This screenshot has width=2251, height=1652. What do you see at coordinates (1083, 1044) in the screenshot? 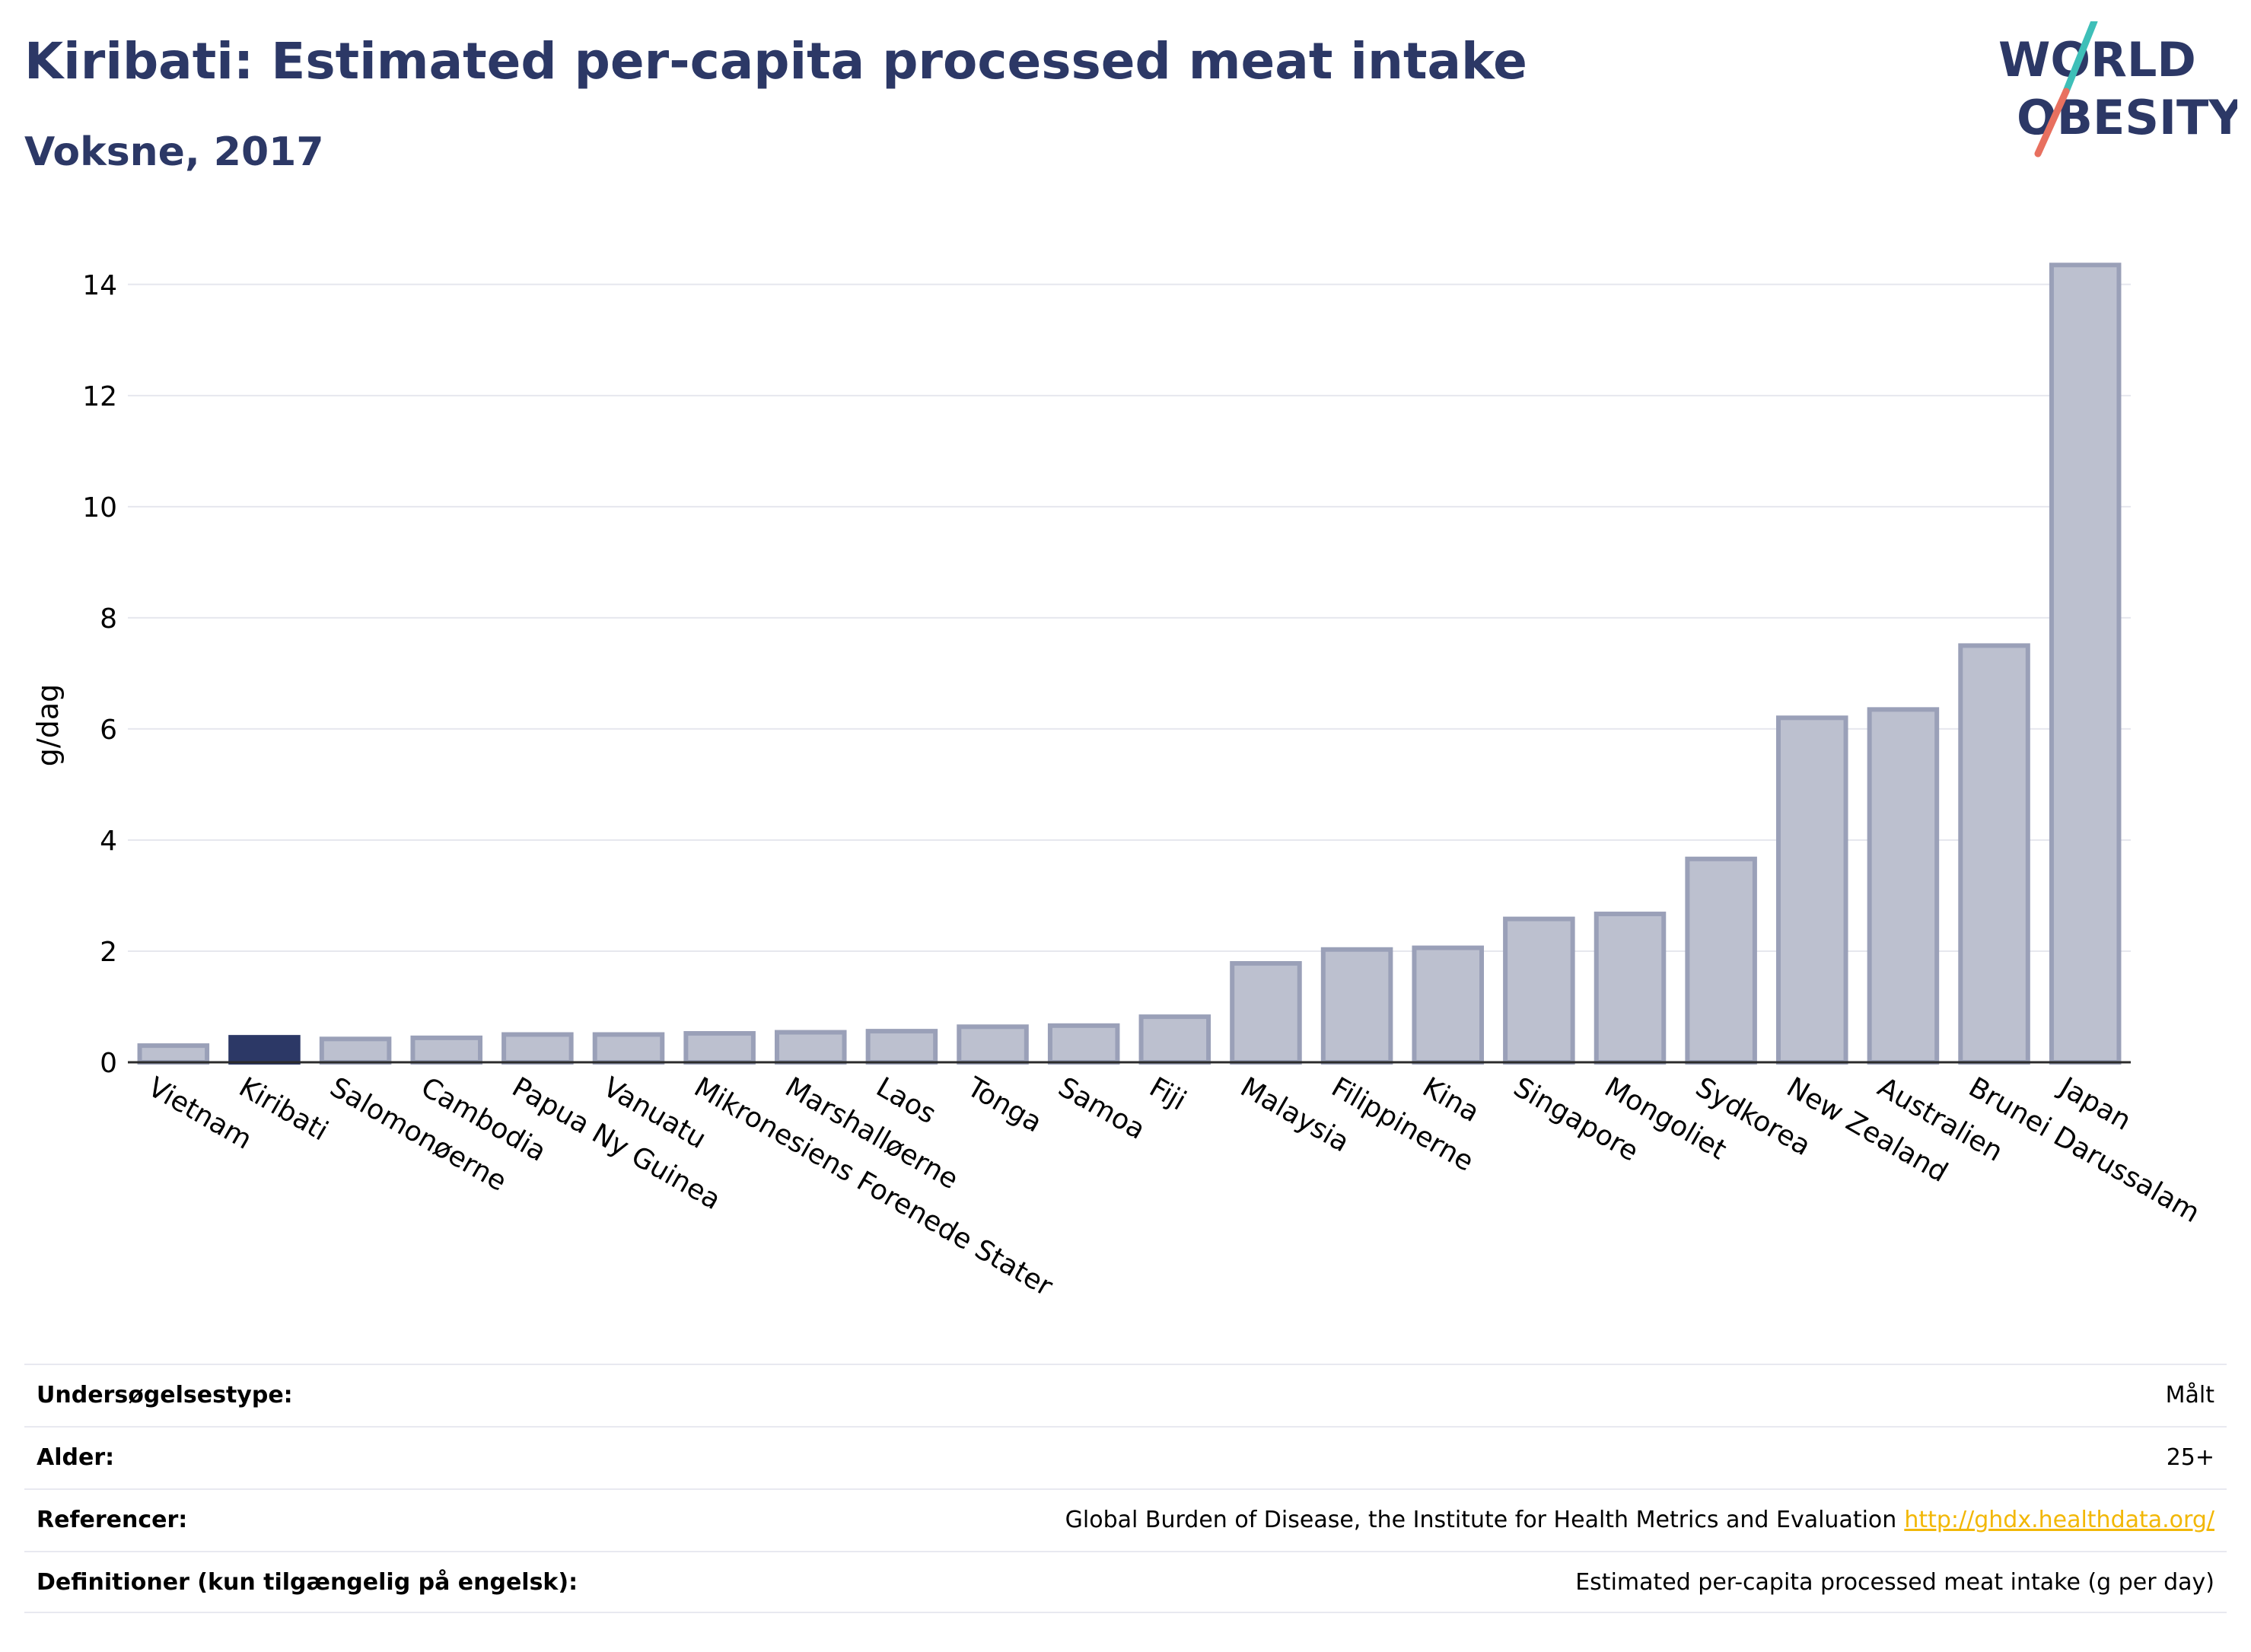
I see `bar-samoa` at bounding box center [1083, 1044].